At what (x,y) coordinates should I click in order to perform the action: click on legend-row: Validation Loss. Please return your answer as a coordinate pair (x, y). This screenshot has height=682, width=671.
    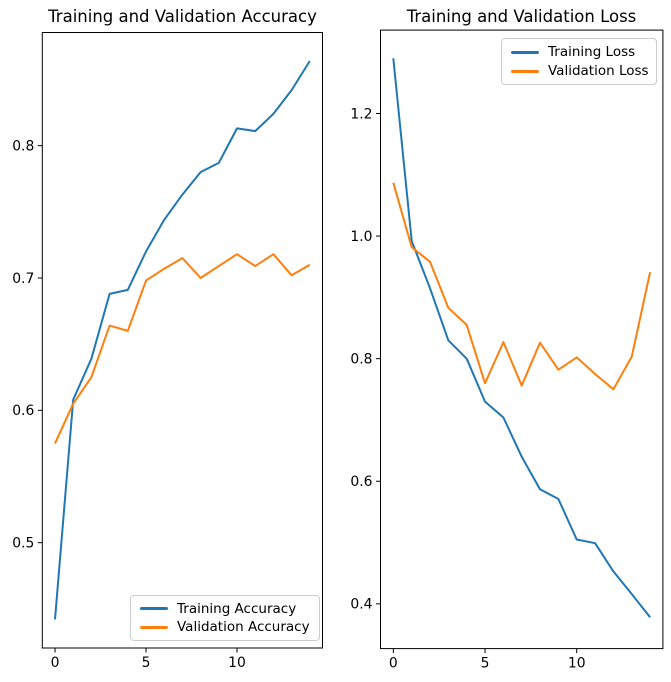
    Looking at the image, I should click on (580, 71).